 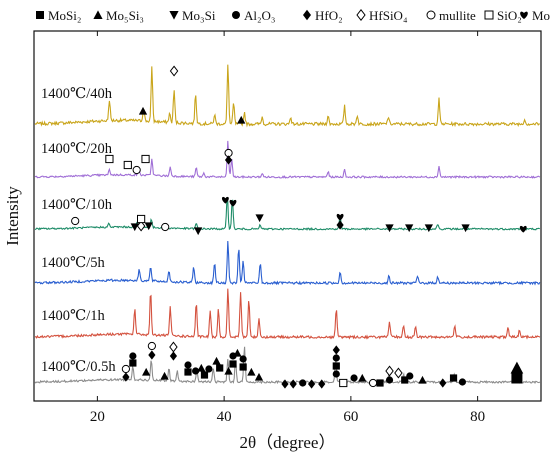 What do you see at coordinates (174, 15) in the screenshot?
I see `legend-symbol-triangle-down` at bounding box center [174, 15].